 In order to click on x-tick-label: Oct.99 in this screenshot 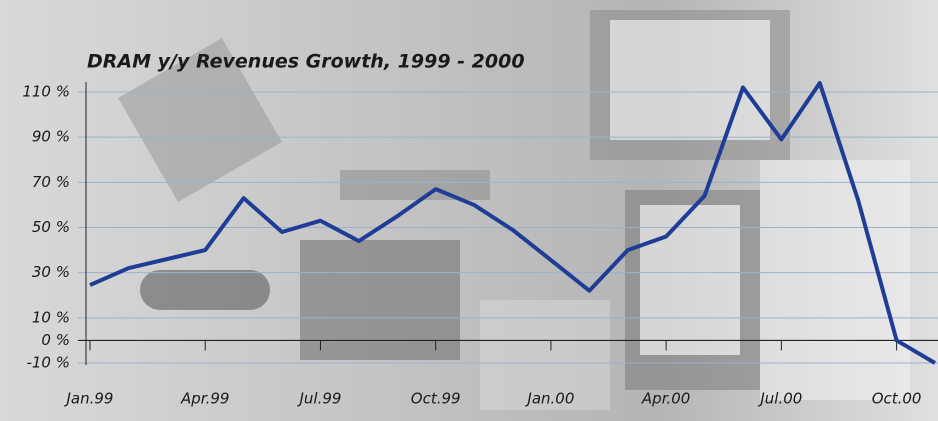, I will do `click(436, 399)`.